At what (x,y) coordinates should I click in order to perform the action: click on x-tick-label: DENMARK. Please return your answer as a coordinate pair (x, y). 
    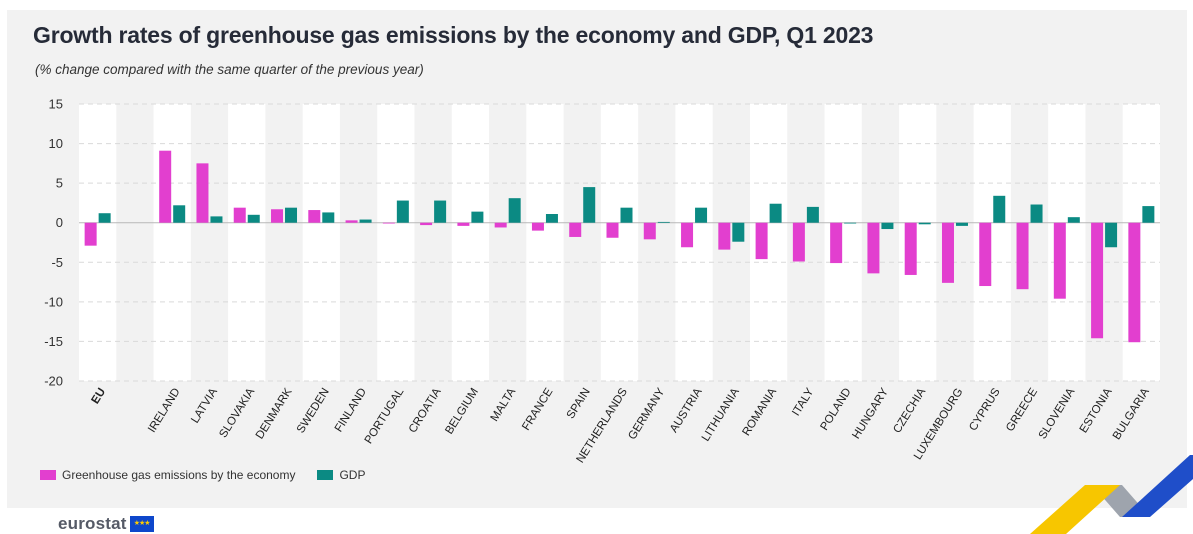
    Looking at the image, I should click on (274, 413).